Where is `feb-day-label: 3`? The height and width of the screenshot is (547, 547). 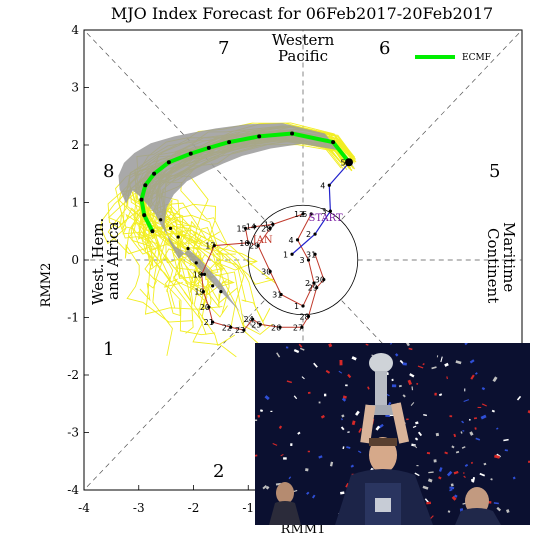 feb-day-label: 3 is located at coordinates (323, 211).